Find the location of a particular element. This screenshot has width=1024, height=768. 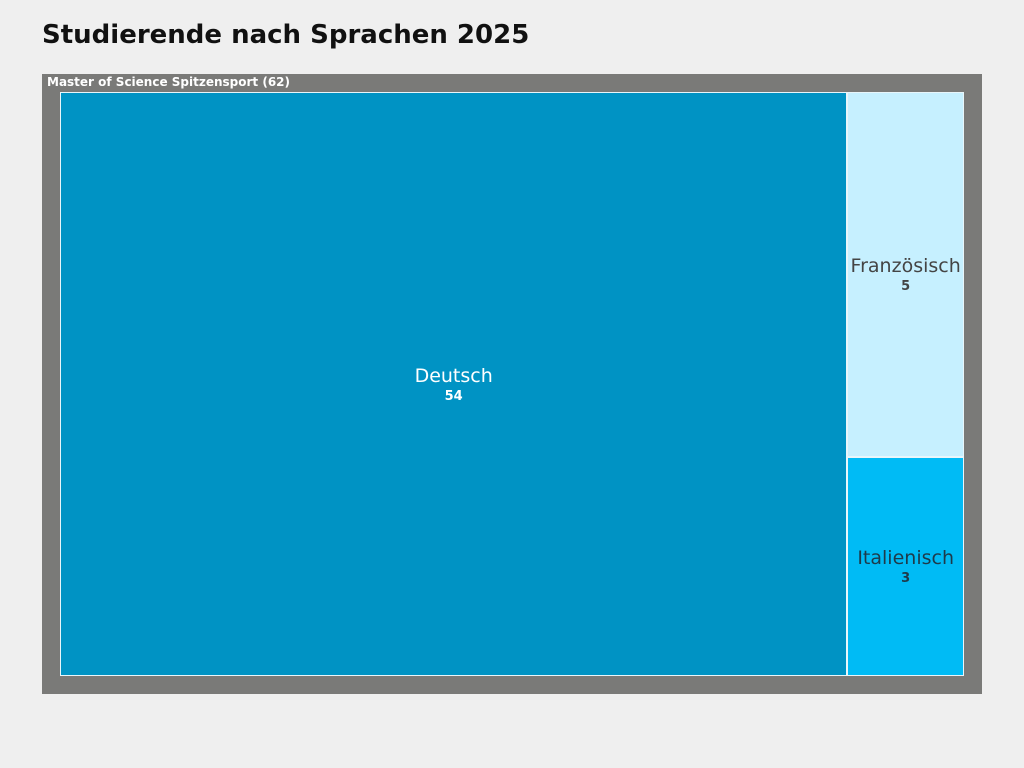

treemap-tile-französisch: Französisch 5 is located at coordinates (905, 274).